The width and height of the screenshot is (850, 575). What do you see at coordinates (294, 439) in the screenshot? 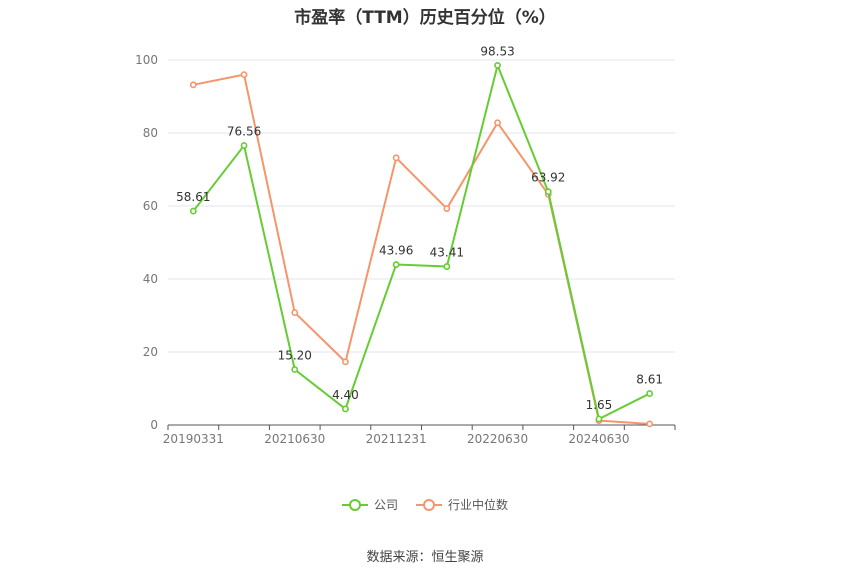
I see `x-tick-label: 20210630` at bounding box center [294, 439].